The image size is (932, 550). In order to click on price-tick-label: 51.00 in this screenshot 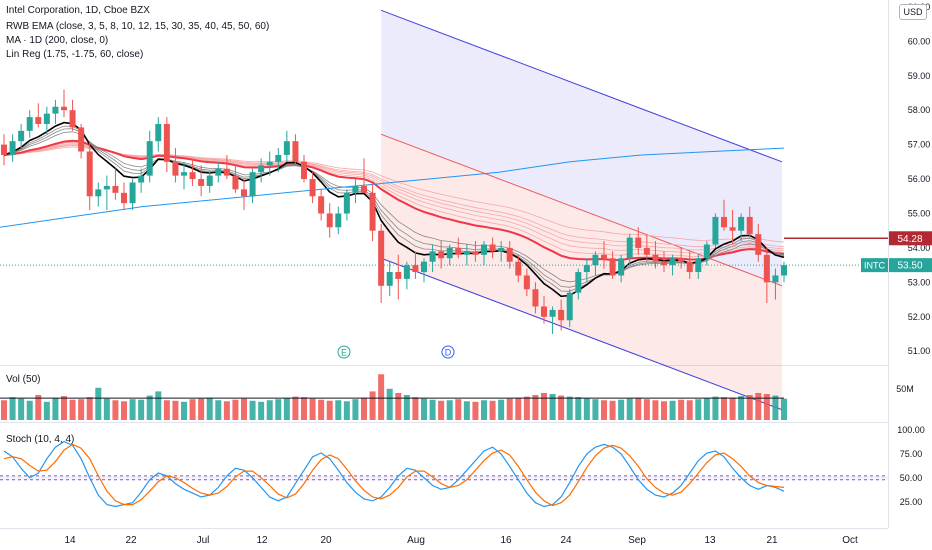, I will do `click(919, 351)`.